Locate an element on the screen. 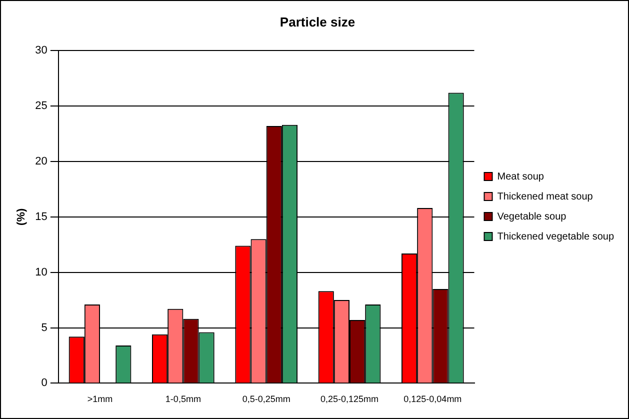 This screenshot has height=419, width=629. x-tick-label: 0,25-0,125mm is located at coordinates (349, 399).